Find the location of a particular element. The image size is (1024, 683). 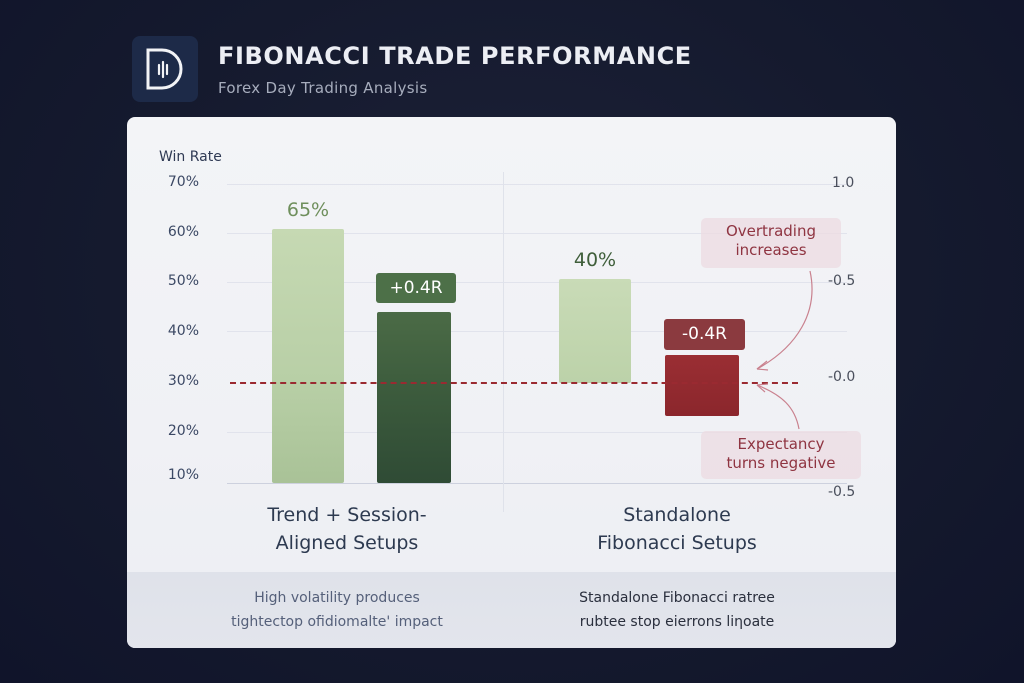

footer-note-line: tightectop ofidiomalte' impact is located at coordinates (337, 622).